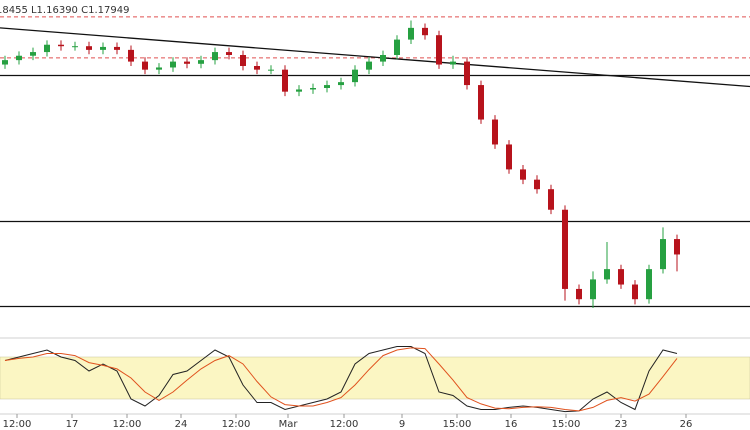 Image resolution: width=750 pixels, height=430 pixels. I want to click on oscillator-line, so click(341, 379).